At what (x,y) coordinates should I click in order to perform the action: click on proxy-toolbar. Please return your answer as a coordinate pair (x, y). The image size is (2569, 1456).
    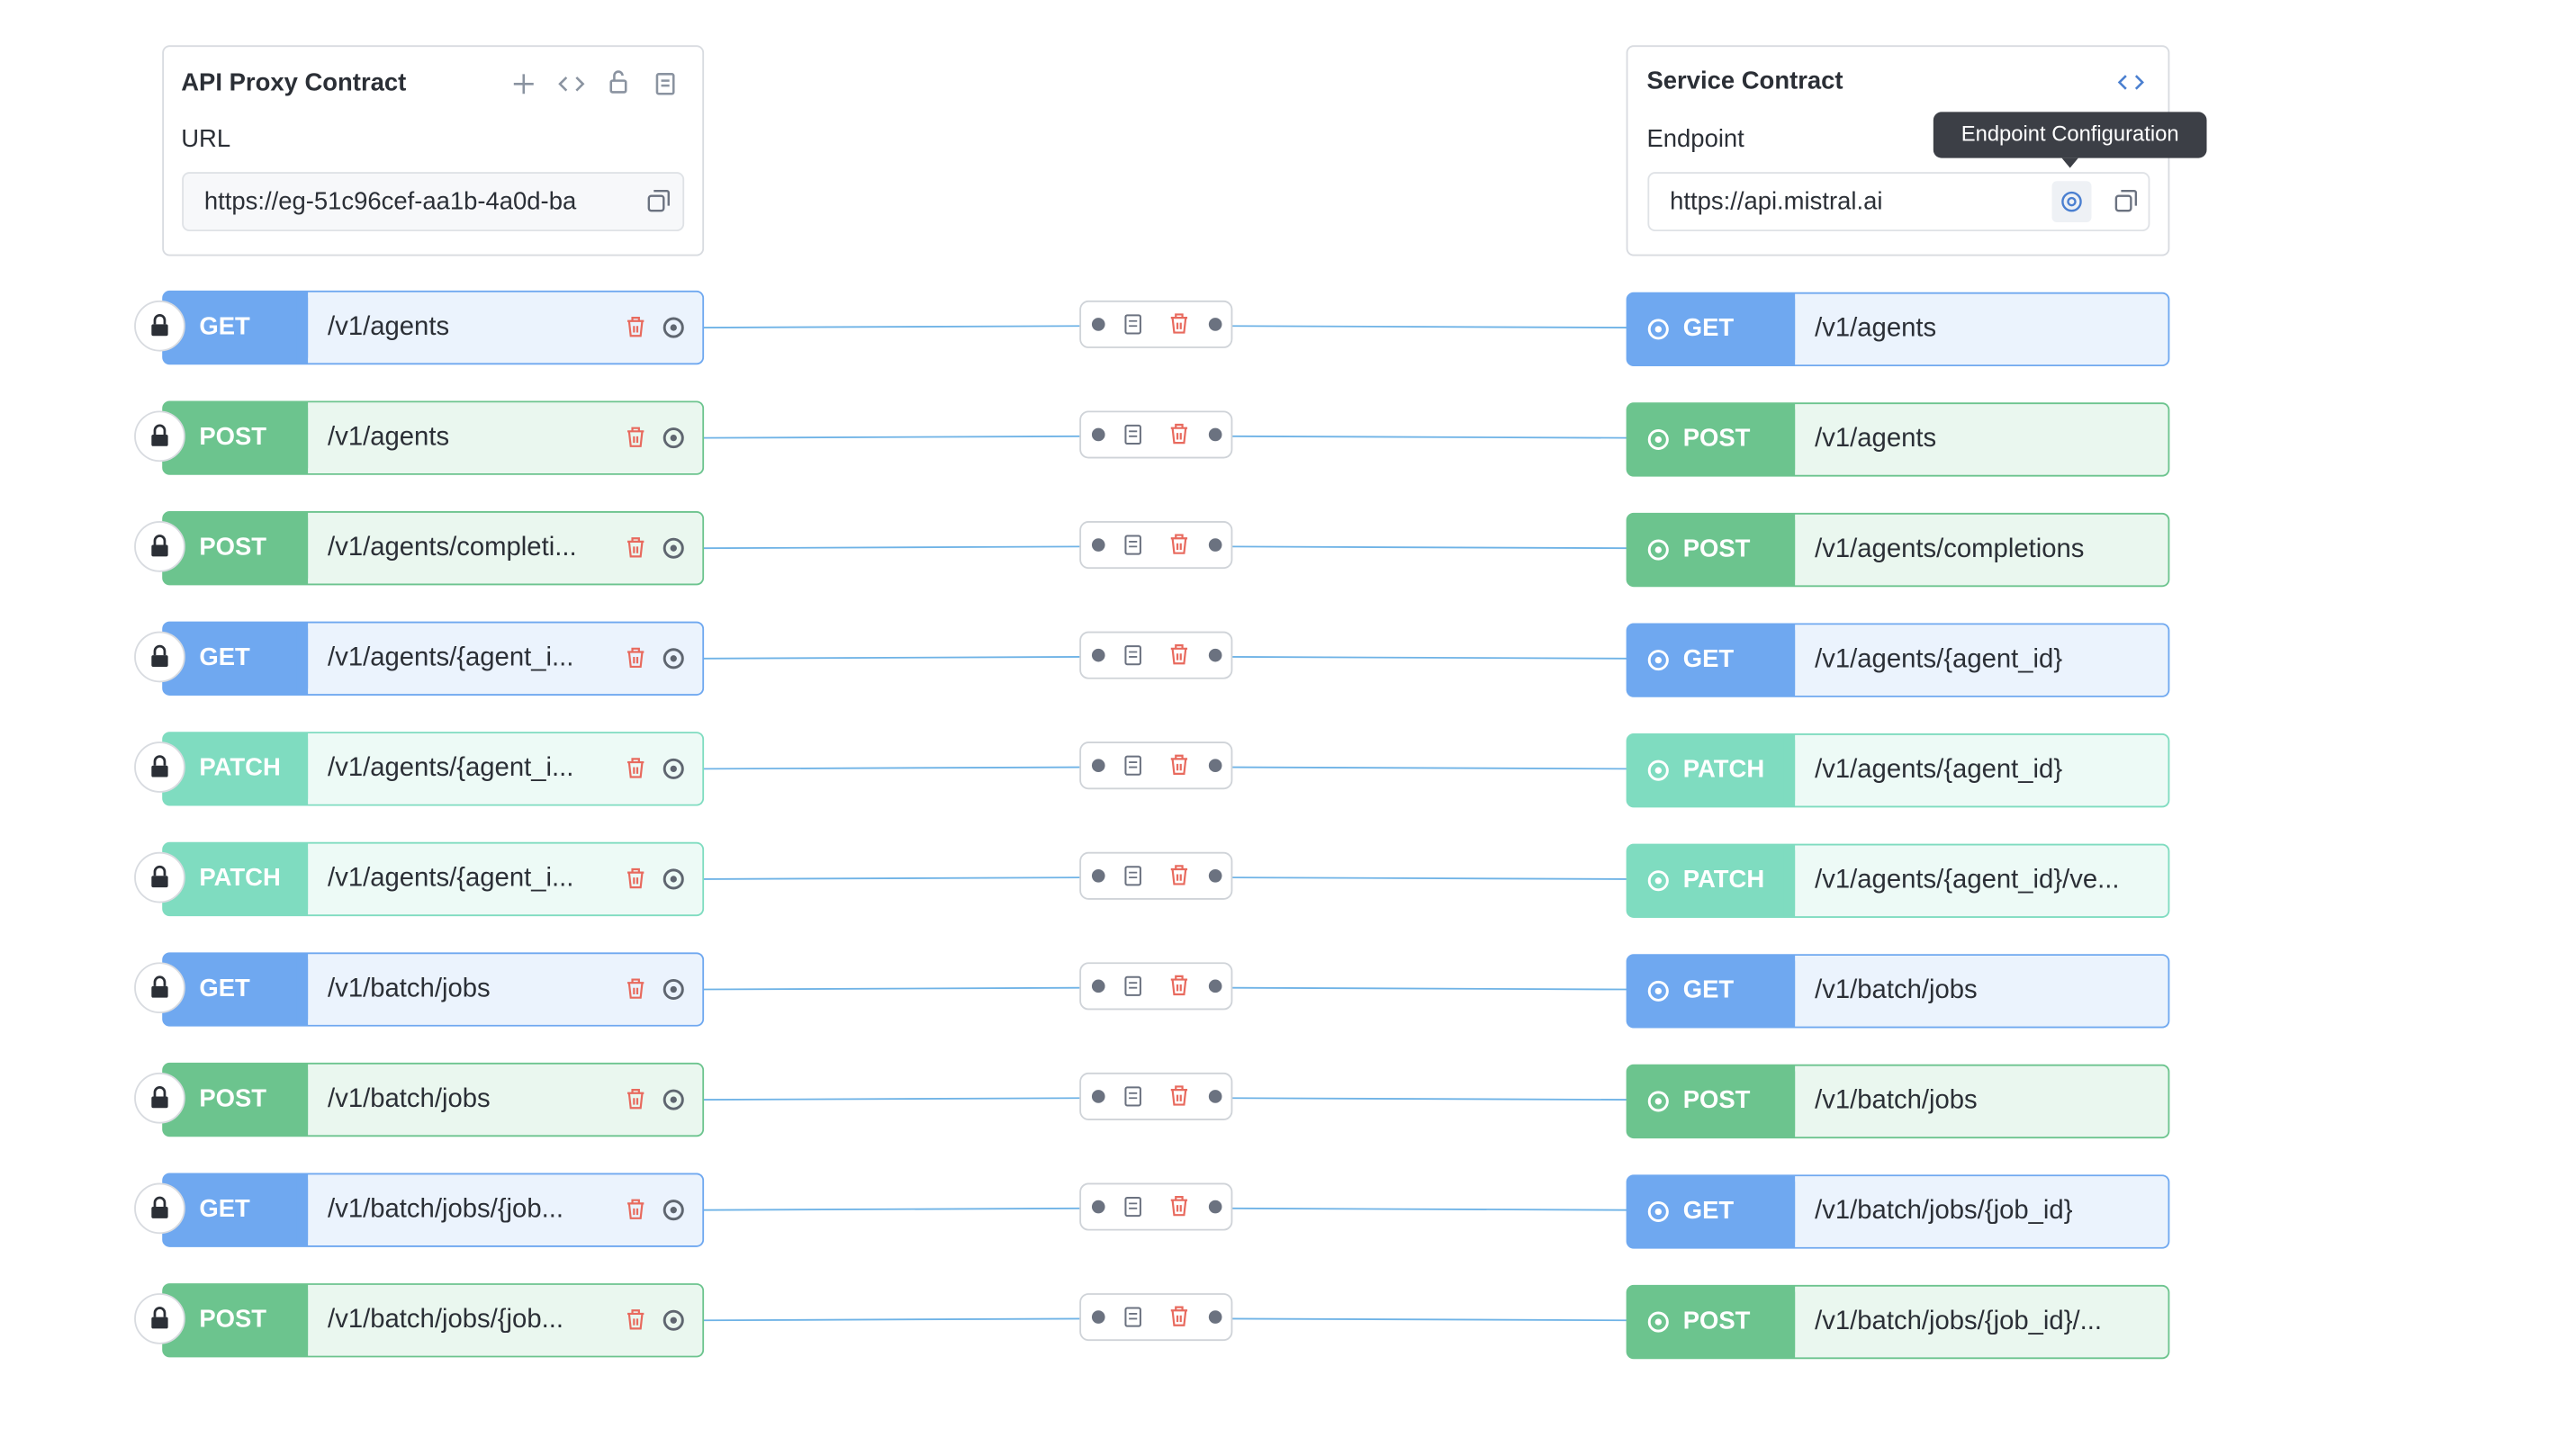
    Looking at the image, I should click on (594, 82).